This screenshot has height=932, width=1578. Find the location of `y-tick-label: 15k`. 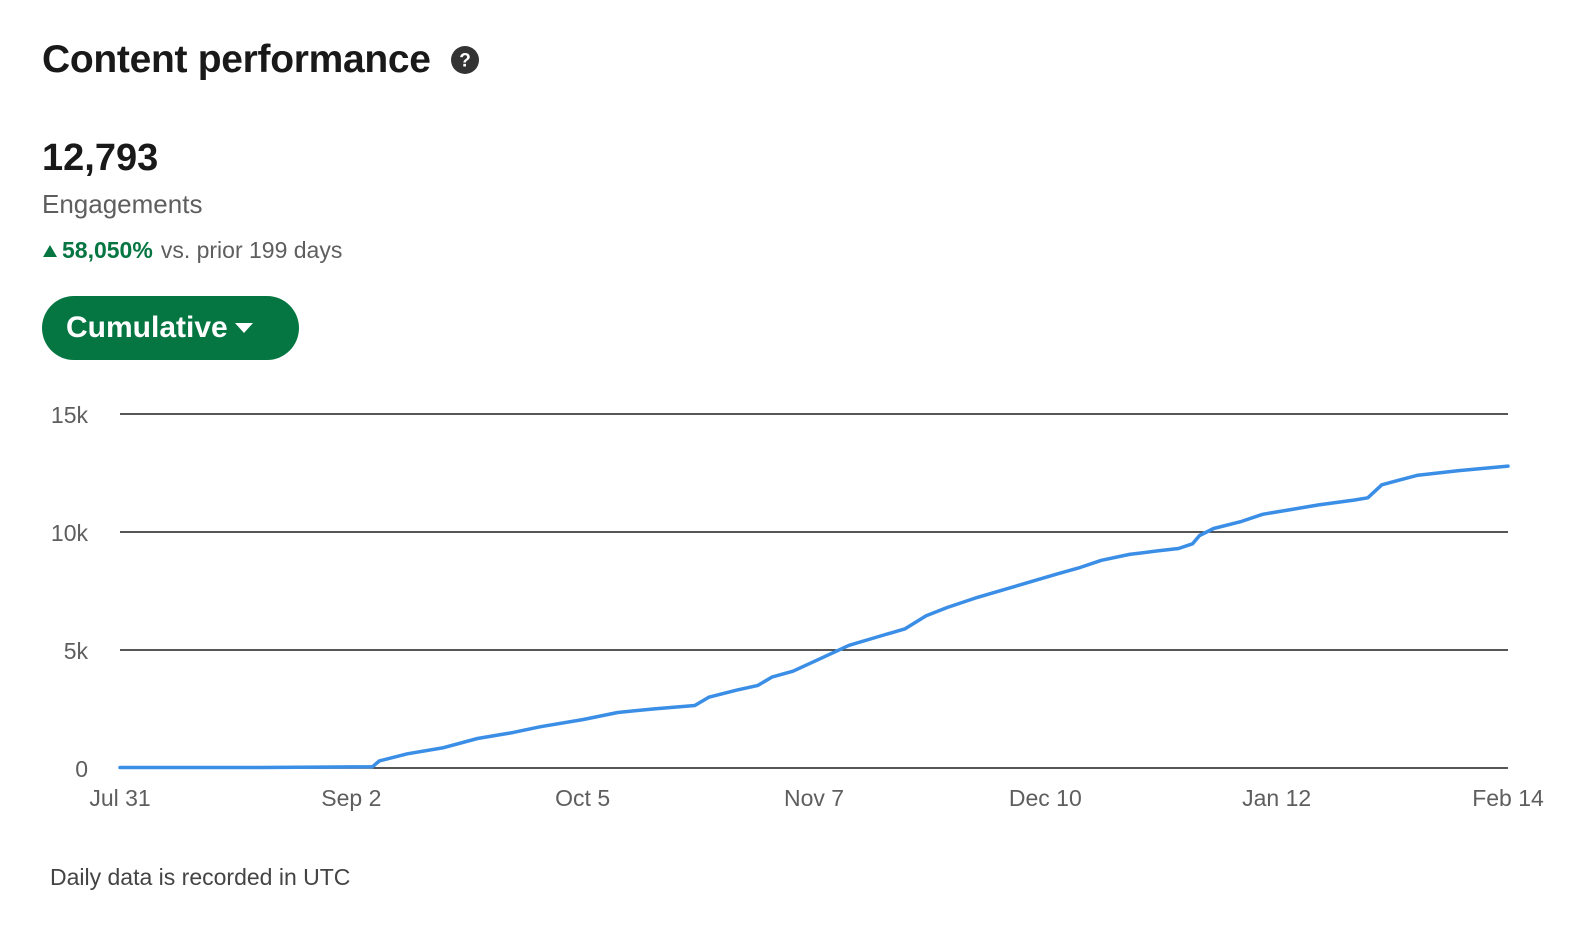

y-tick-label: 15k is located at coordinates (70, 415).